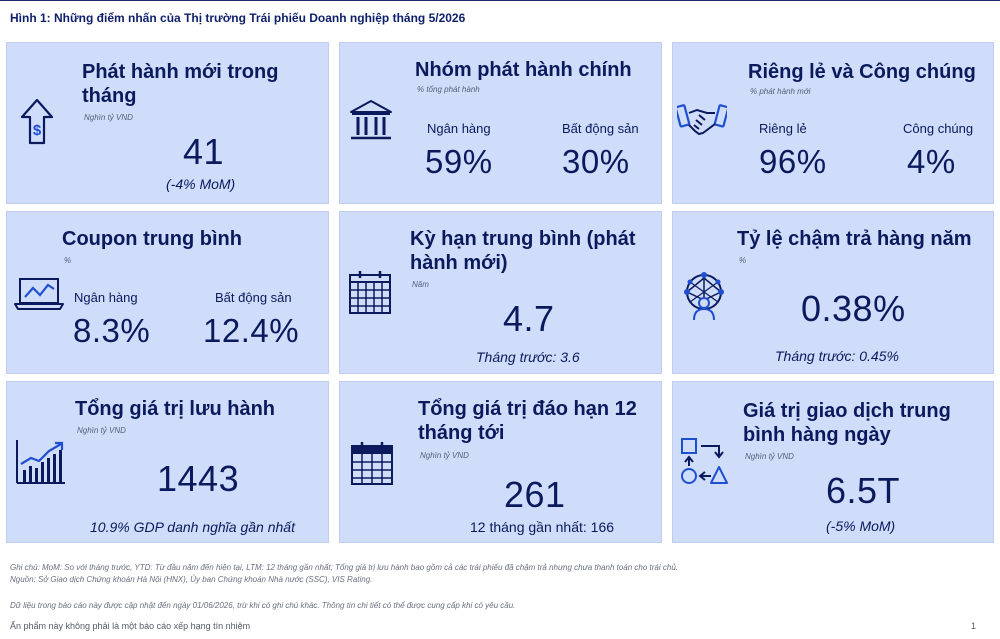 The image size is (1000, 639). What do you see at coordinates (459, 161) in the screenshot?
I see `left-value: 59%` at bounding box center [459, 161].